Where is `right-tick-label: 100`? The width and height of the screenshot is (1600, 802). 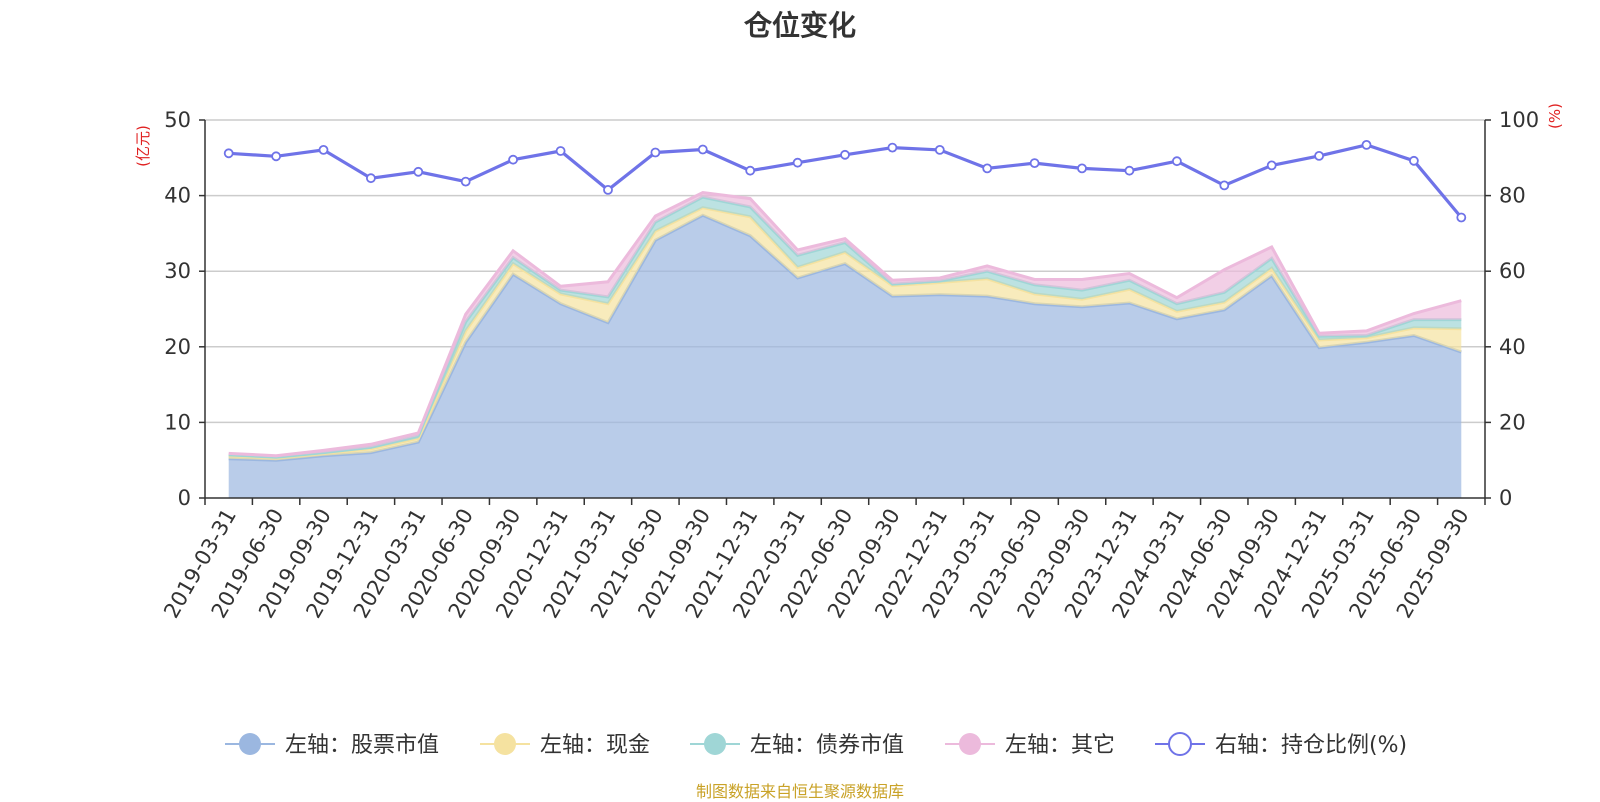
right-tick-label: 100 is located at coordinates (1519, 120).